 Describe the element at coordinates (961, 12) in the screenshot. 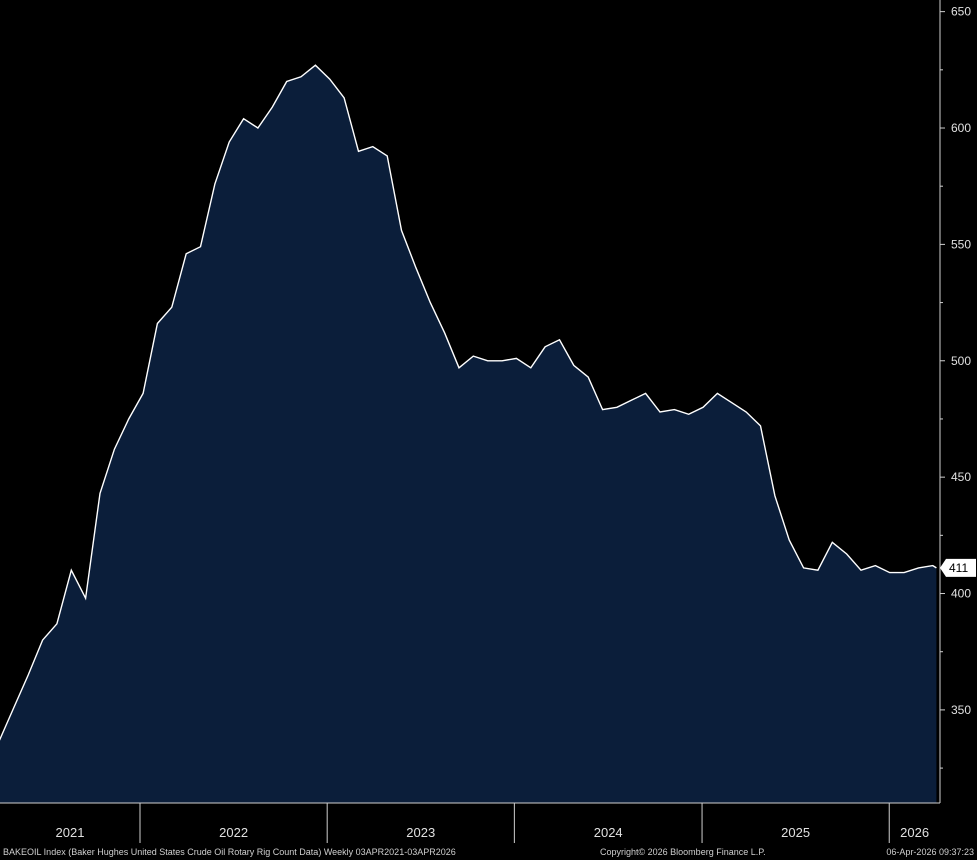

I see `y-tick-label: 650` at that location.